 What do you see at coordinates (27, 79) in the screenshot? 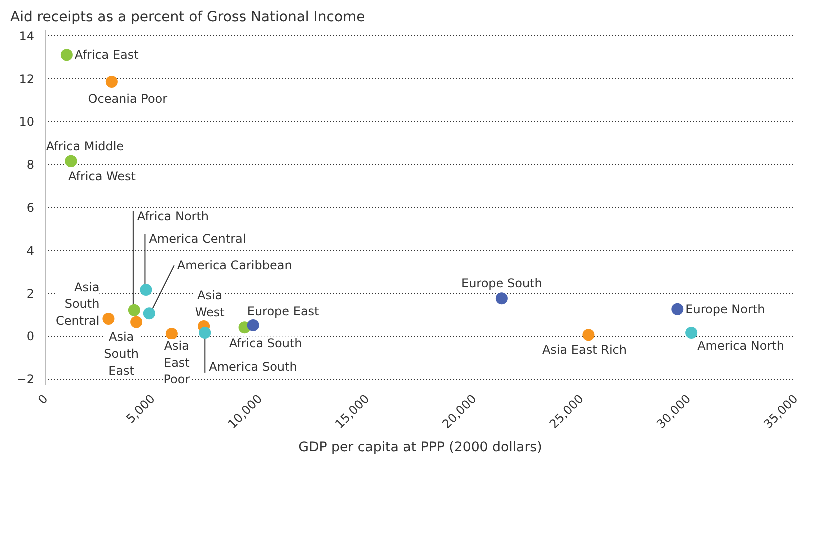
I see `y-tick-label: 12` at bounding box center [27, 79].